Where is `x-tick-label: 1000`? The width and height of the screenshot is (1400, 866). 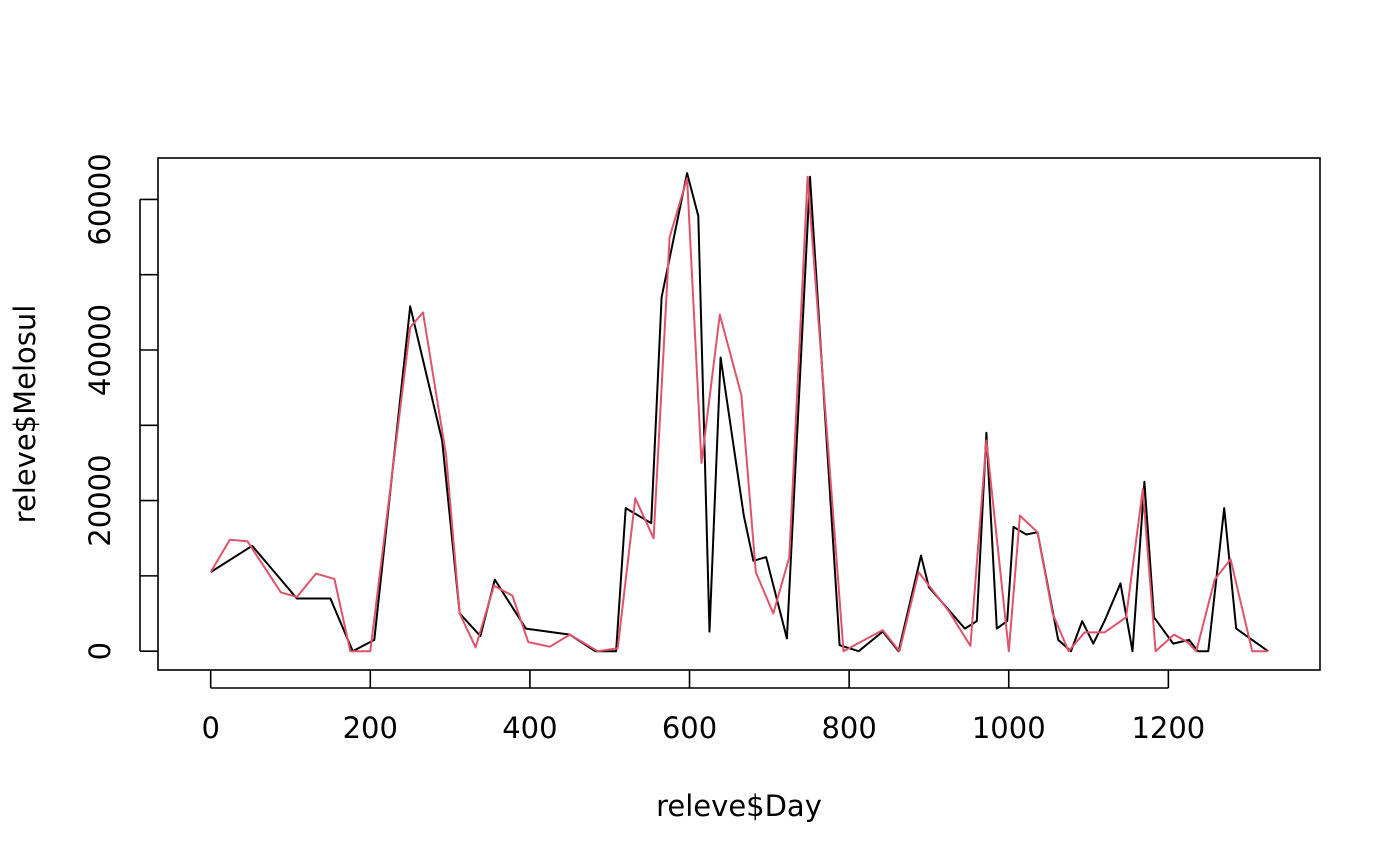
x-tick-label: 1000 is located at coordinates (1009, 728).